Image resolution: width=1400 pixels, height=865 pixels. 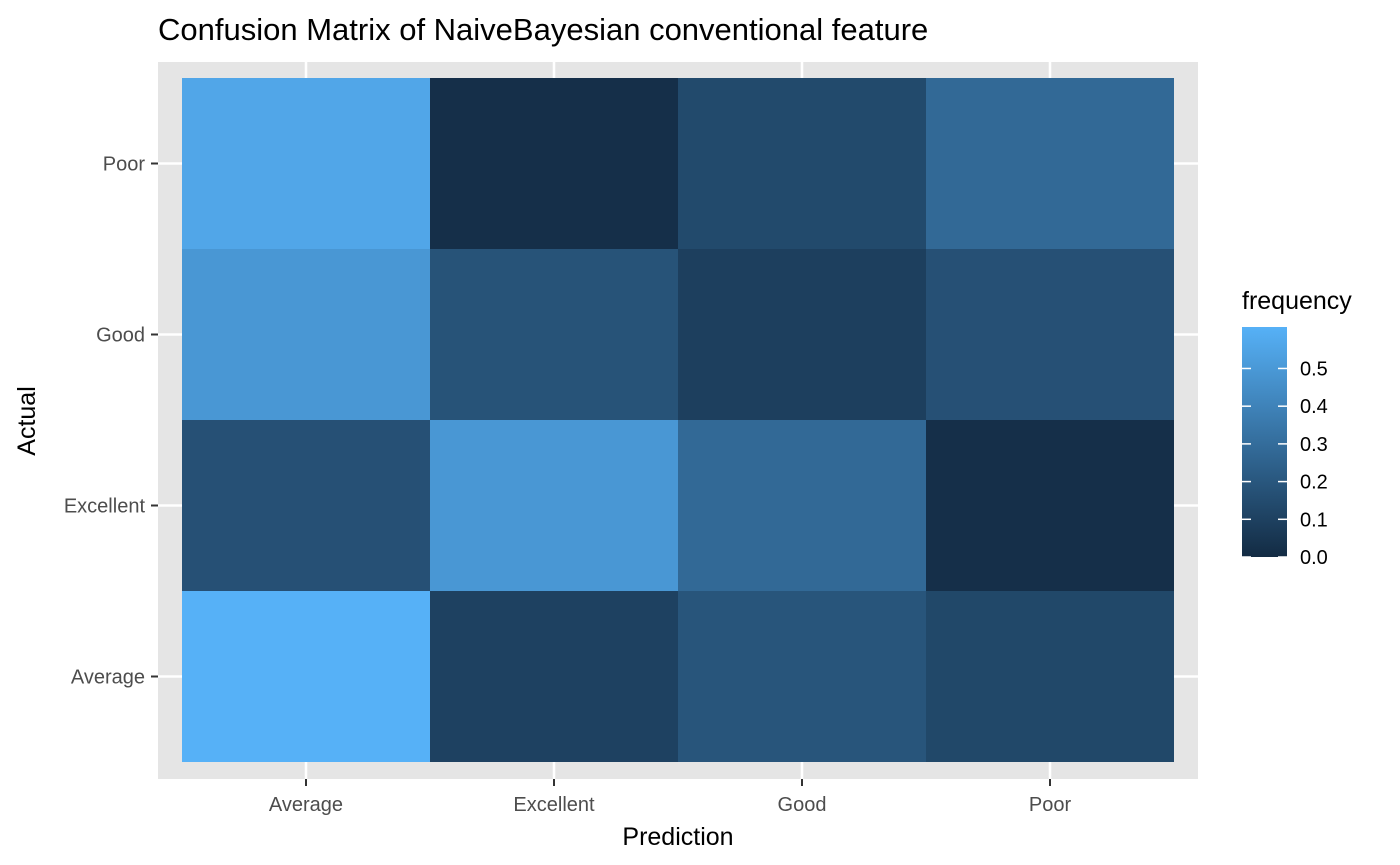 What do you see at coordinates (1314, 483) in the screenshot?
I see `legend-tick-label: 0.2` at bounding box center [1314, 483].